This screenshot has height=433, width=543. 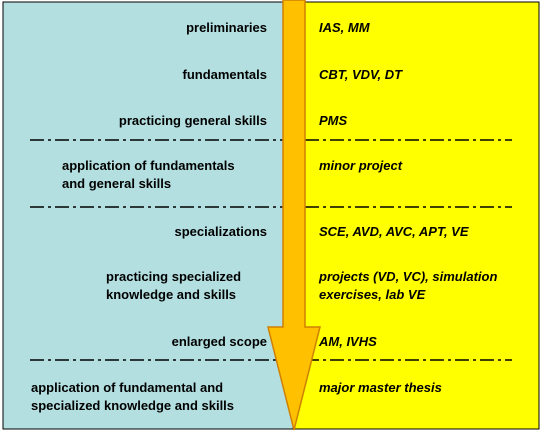 I want to click on courses-label-specializations: SCE, AVD, AVC, APT, VE, so click(x=394, y=231).